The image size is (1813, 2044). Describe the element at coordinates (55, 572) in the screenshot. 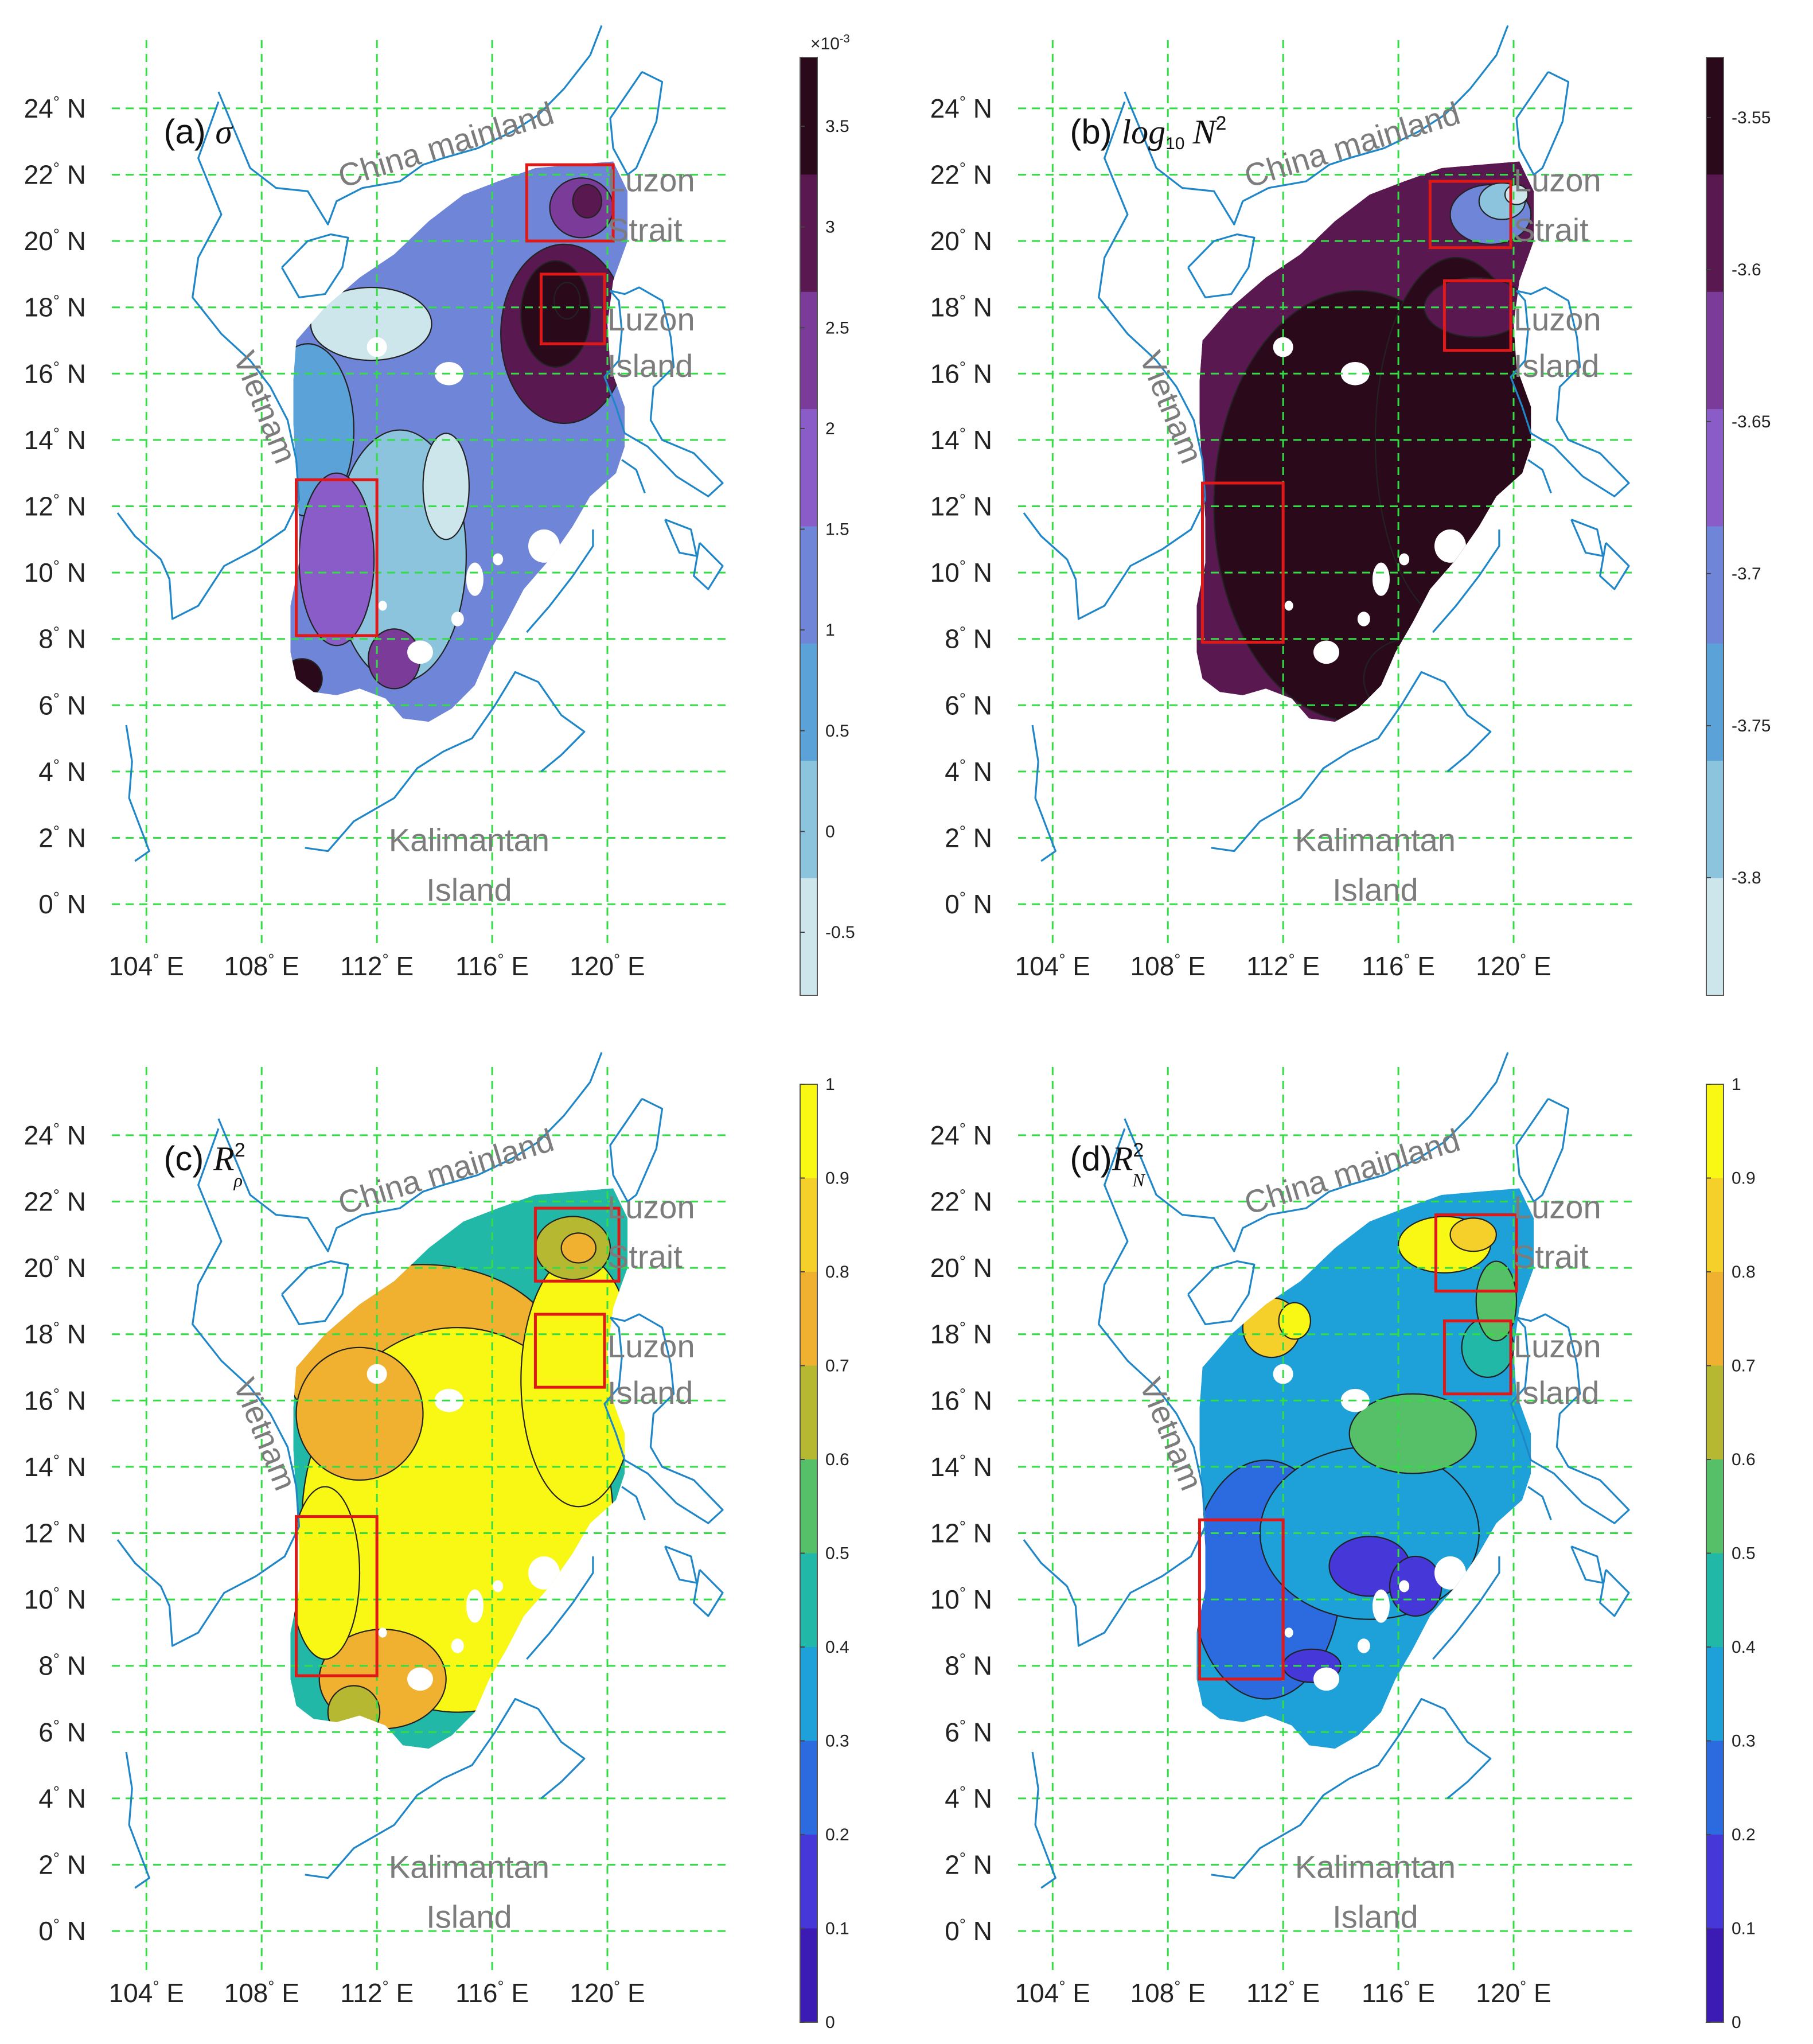

I see `lat-tick-label: 10° N` at that location.